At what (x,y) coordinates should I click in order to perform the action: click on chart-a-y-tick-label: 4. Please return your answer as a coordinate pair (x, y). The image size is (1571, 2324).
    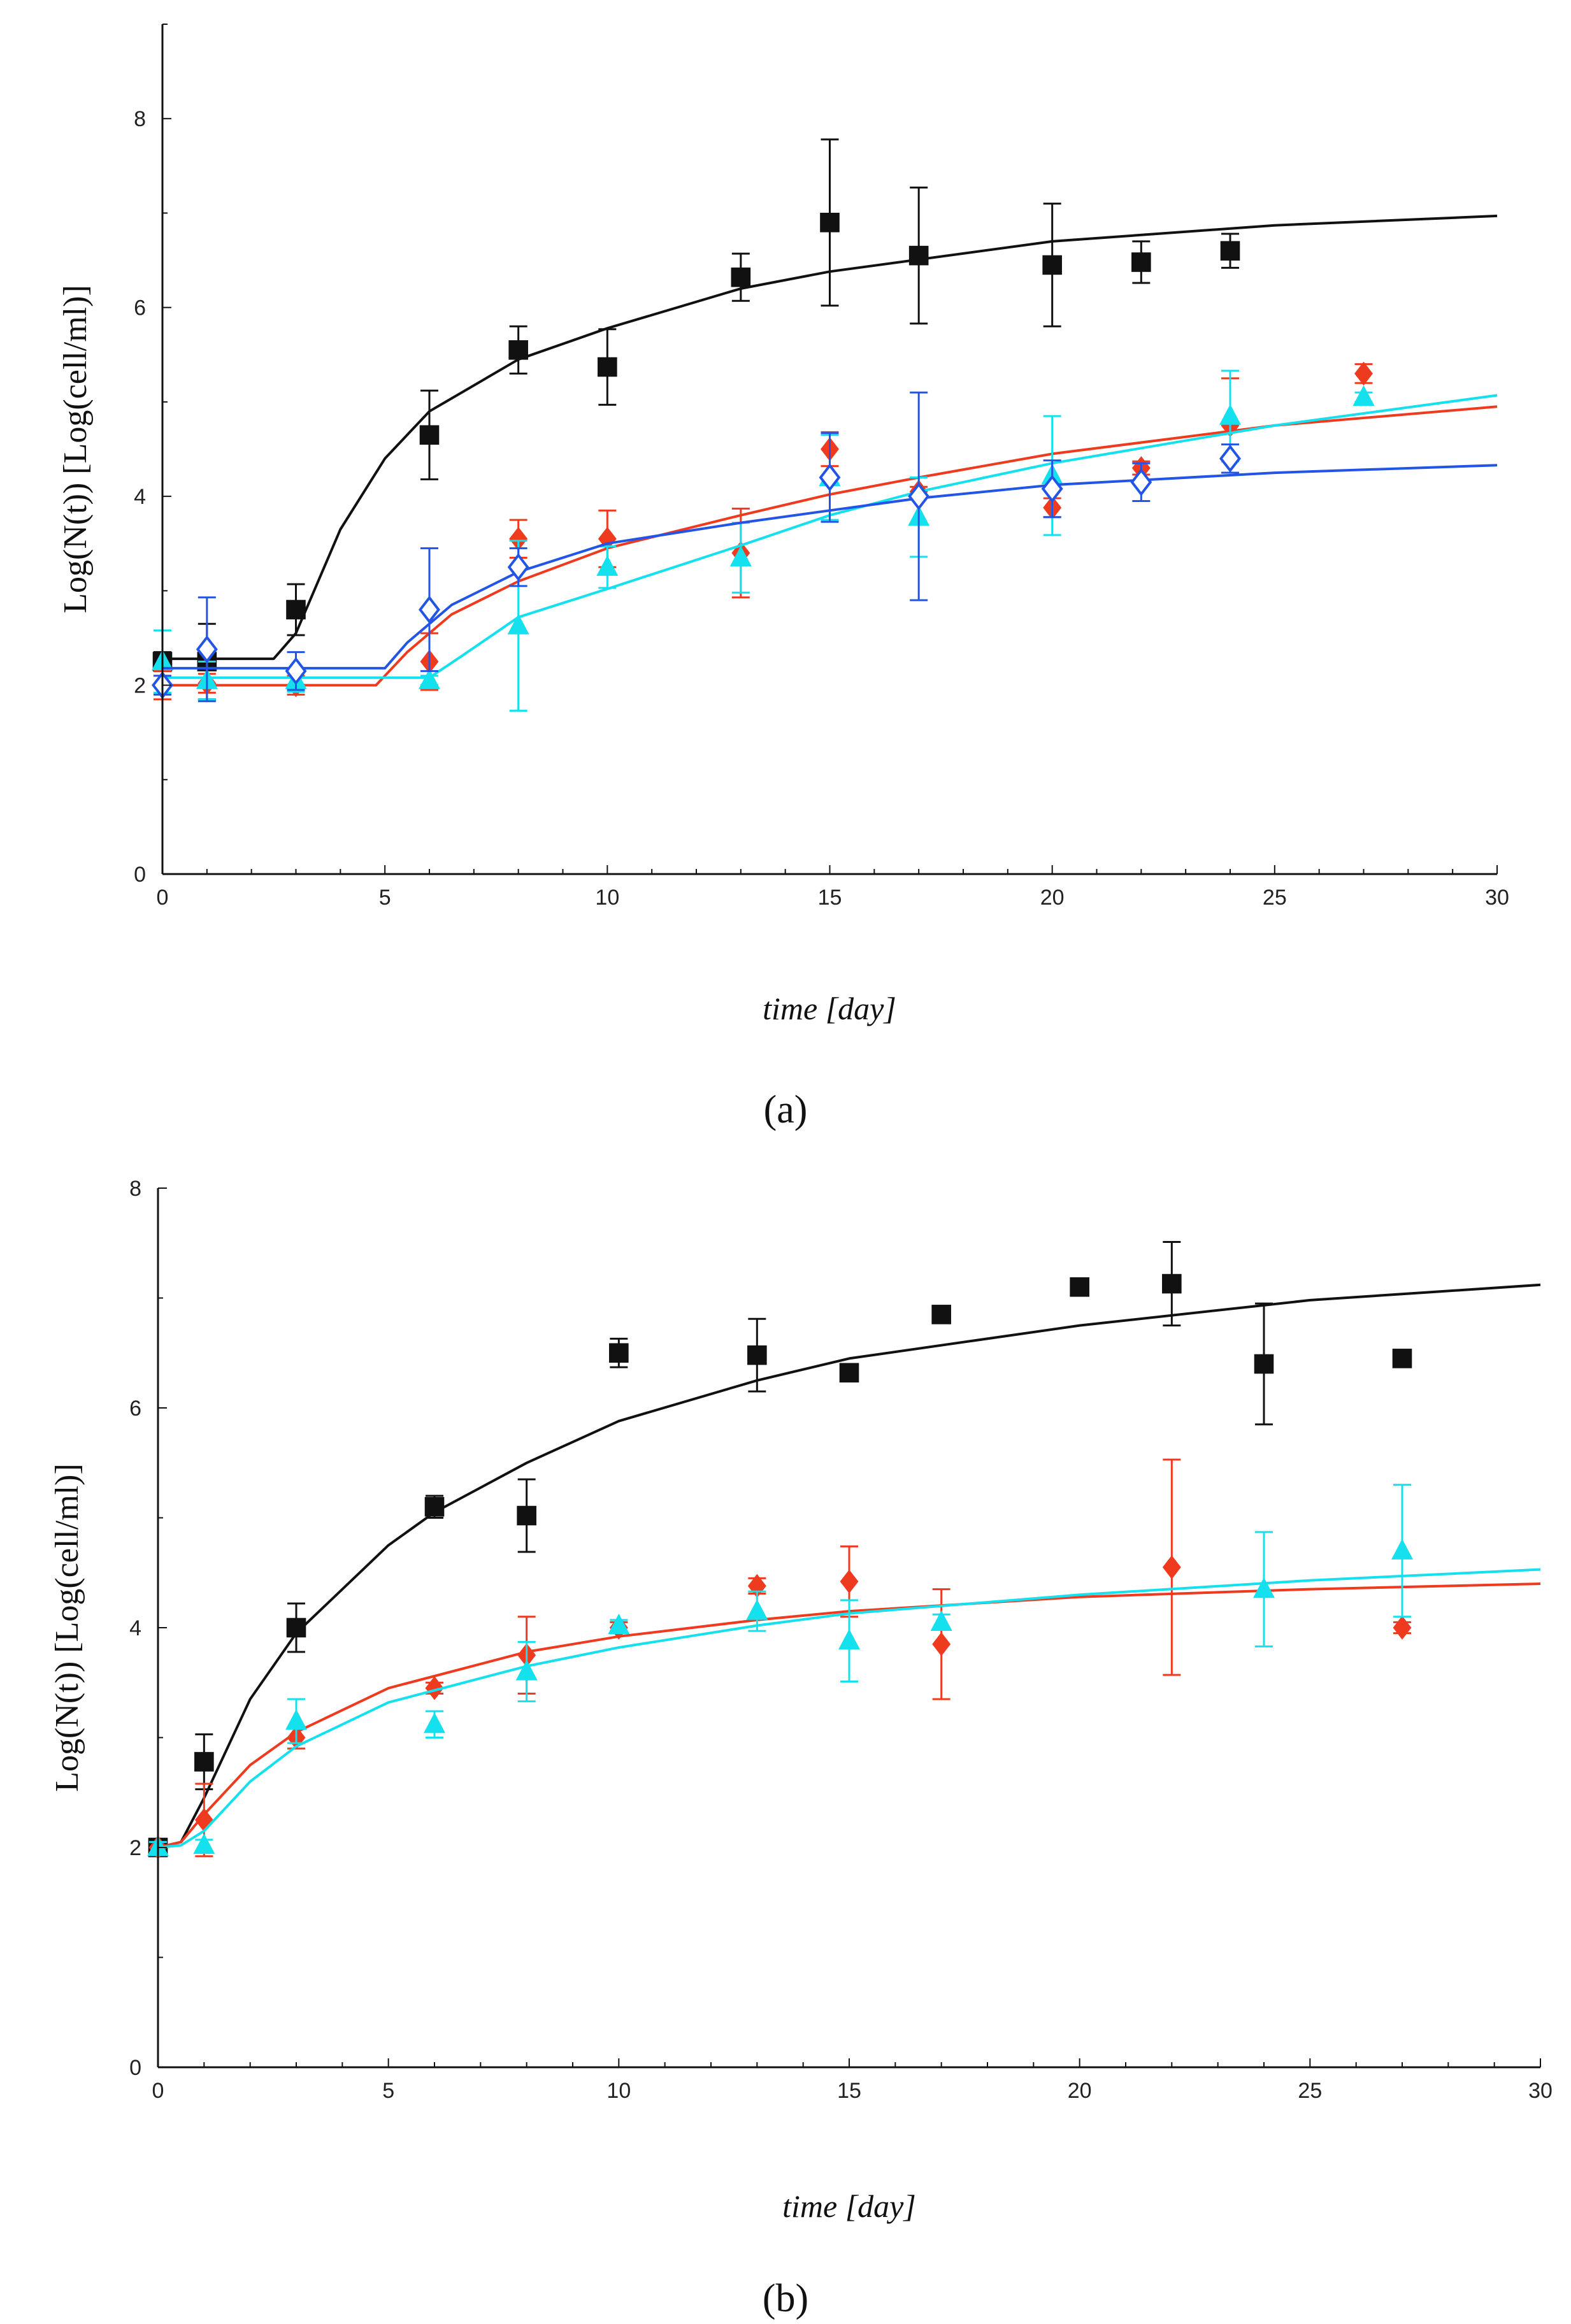
    Looking at the image, I should click on (140, 497).